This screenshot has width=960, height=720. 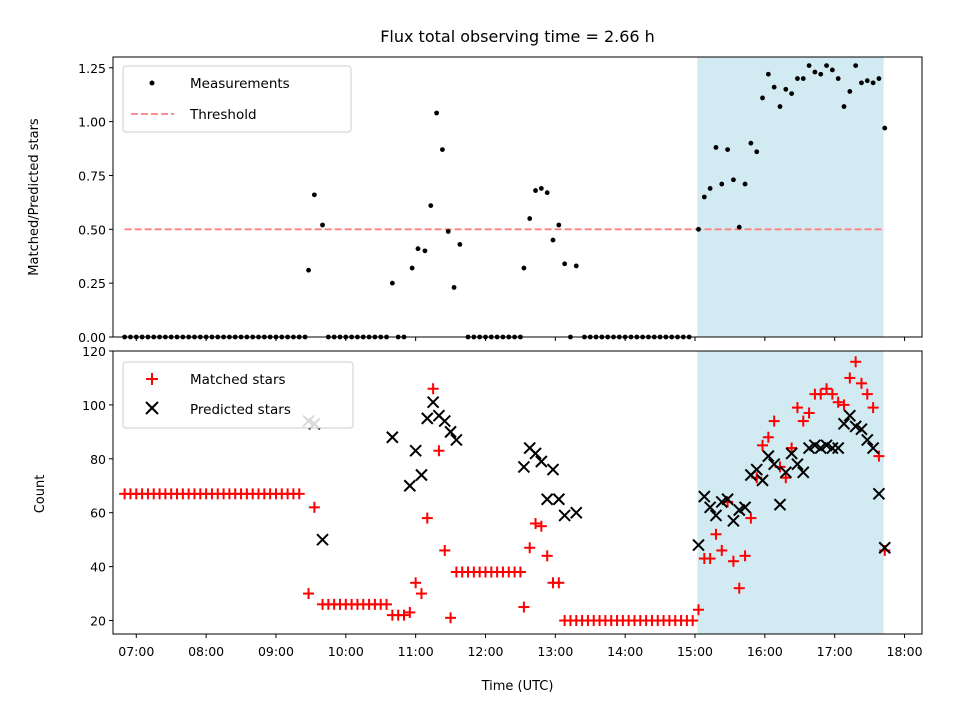 What do you see at coordinates (98, 621) in the screenshot?
I see `bottom-y-tick-label: 20` at bounding box center [98, 621].